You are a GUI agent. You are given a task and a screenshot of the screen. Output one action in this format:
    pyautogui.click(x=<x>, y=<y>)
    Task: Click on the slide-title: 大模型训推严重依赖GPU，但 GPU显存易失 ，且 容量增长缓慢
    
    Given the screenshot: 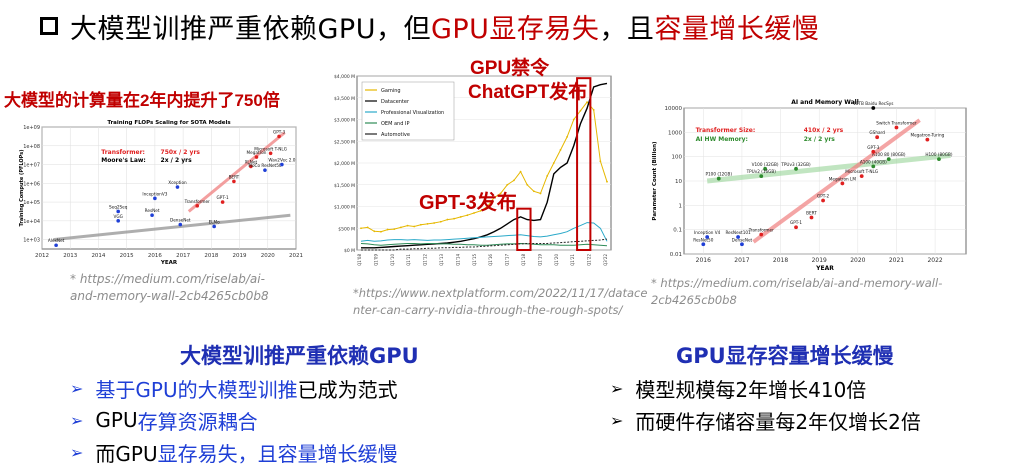 What is the action you would take?
    pyautogui.click(x=429, y=26)
    